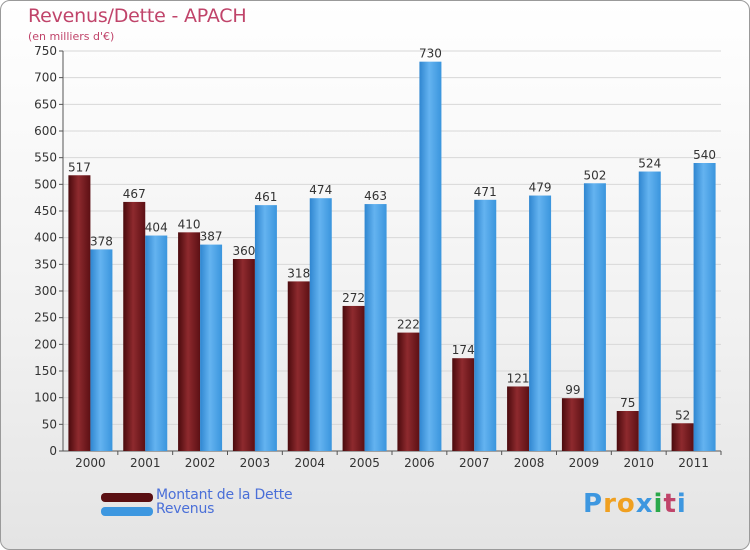  Describe the element at coordinates (298, 273) in the screenshot. I see `data-label: 318` at that location.